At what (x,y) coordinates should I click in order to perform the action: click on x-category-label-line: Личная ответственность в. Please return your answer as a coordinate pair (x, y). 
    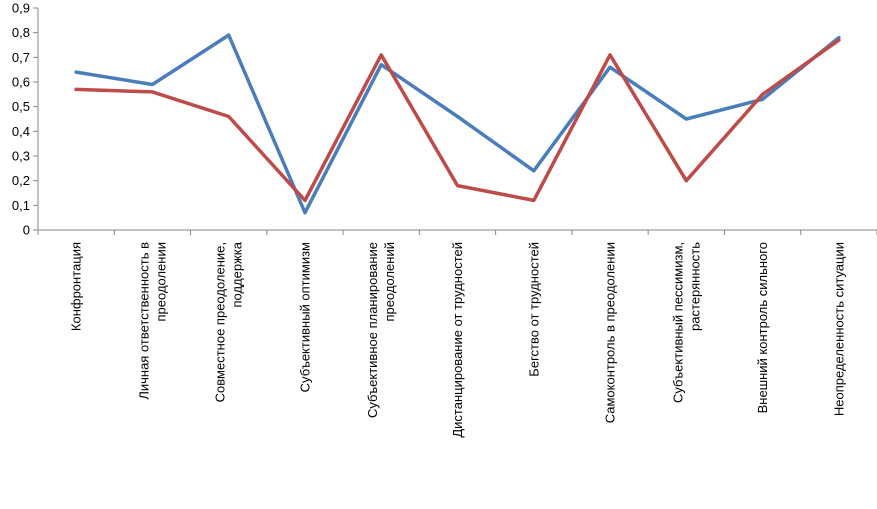
    Looking at the image, I should click on (143, 321).